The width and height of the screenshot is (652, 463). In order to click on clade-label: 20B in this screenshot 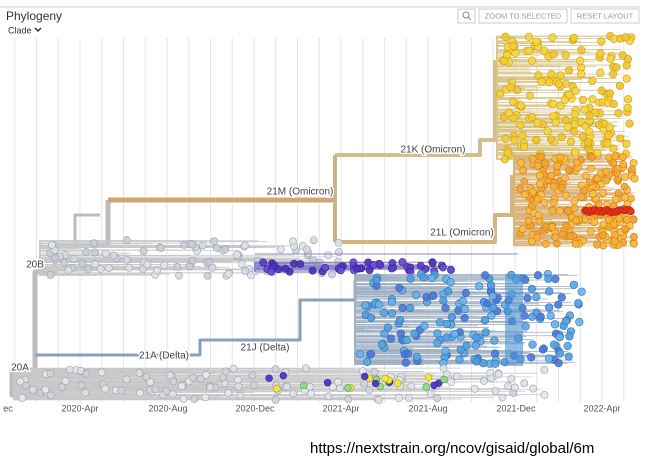, I will do `click(35, 265)`.